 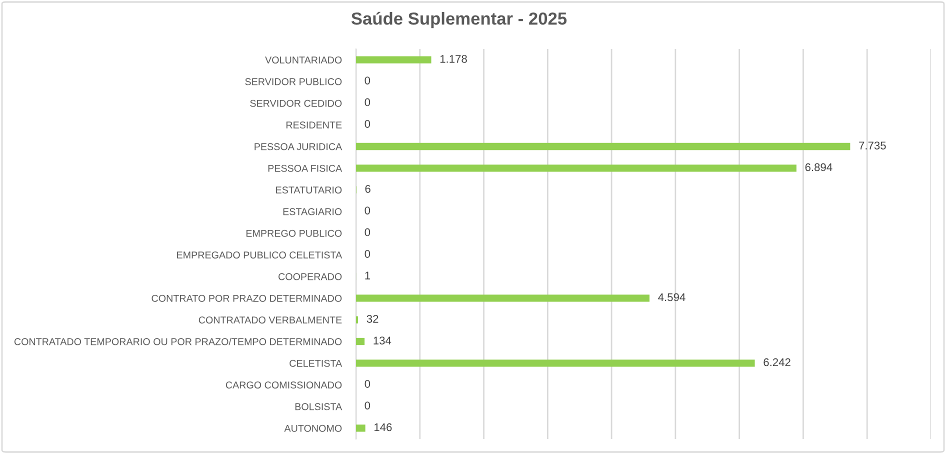 I want to click on y-tick-label: CONTRATO POR PRAZO DETERMINADO, so click(x=247, y=298).